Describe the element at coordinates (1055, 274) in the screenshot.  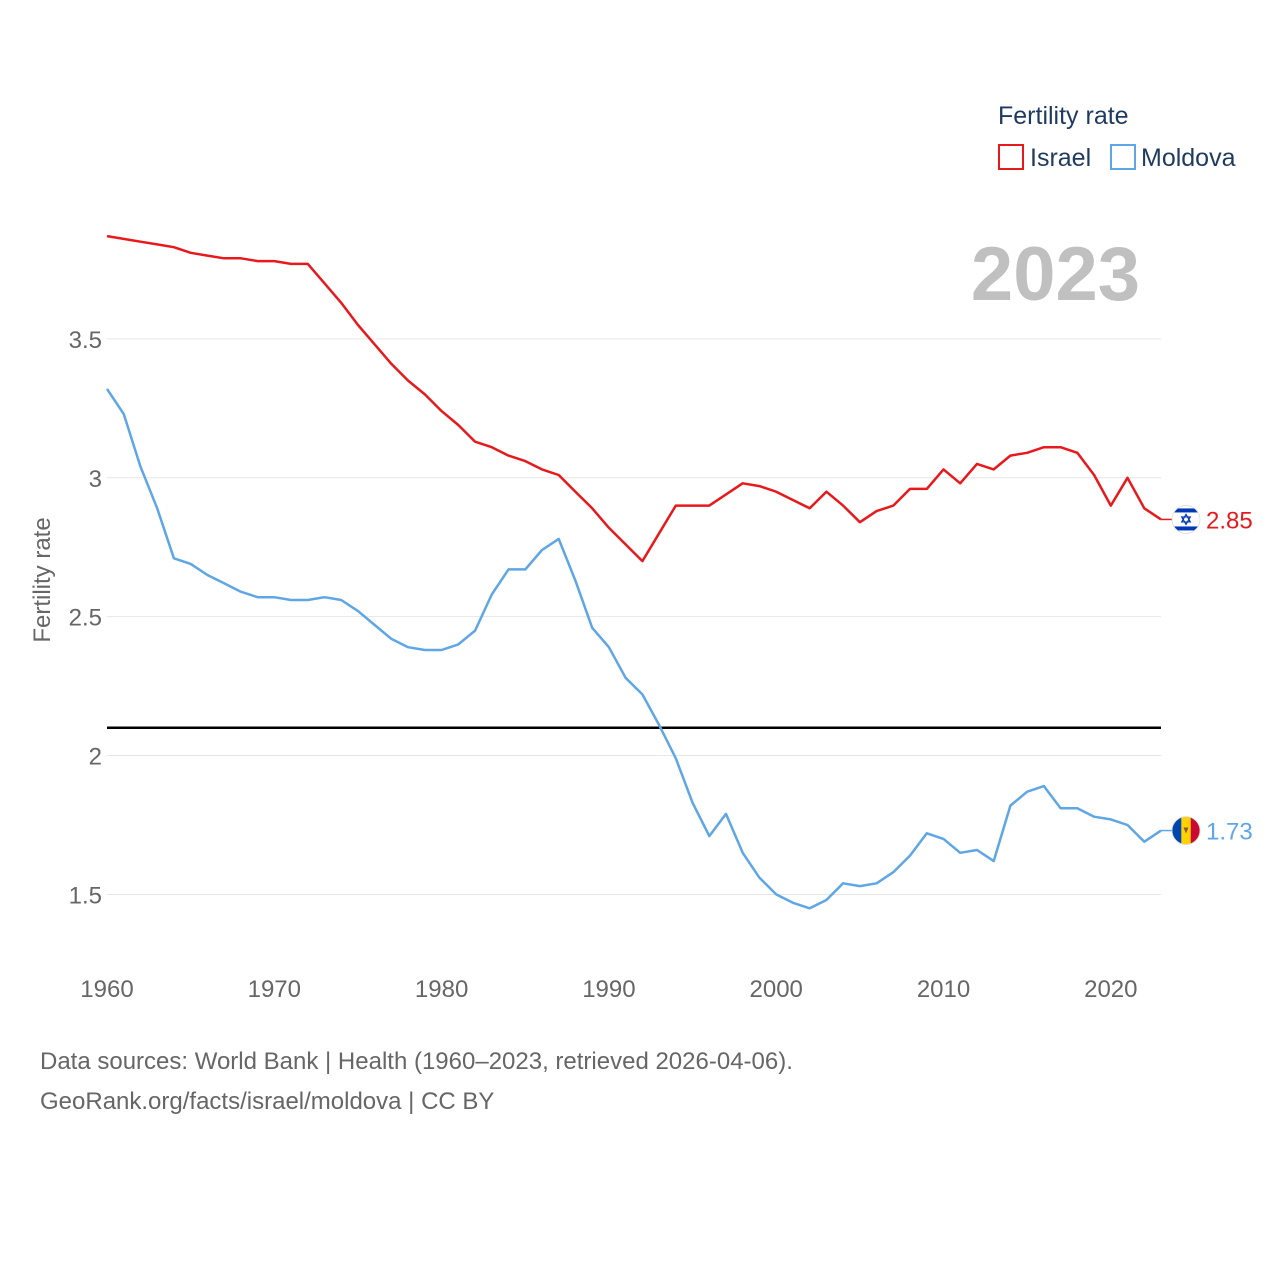
I see `year-label: 2023` at that location.